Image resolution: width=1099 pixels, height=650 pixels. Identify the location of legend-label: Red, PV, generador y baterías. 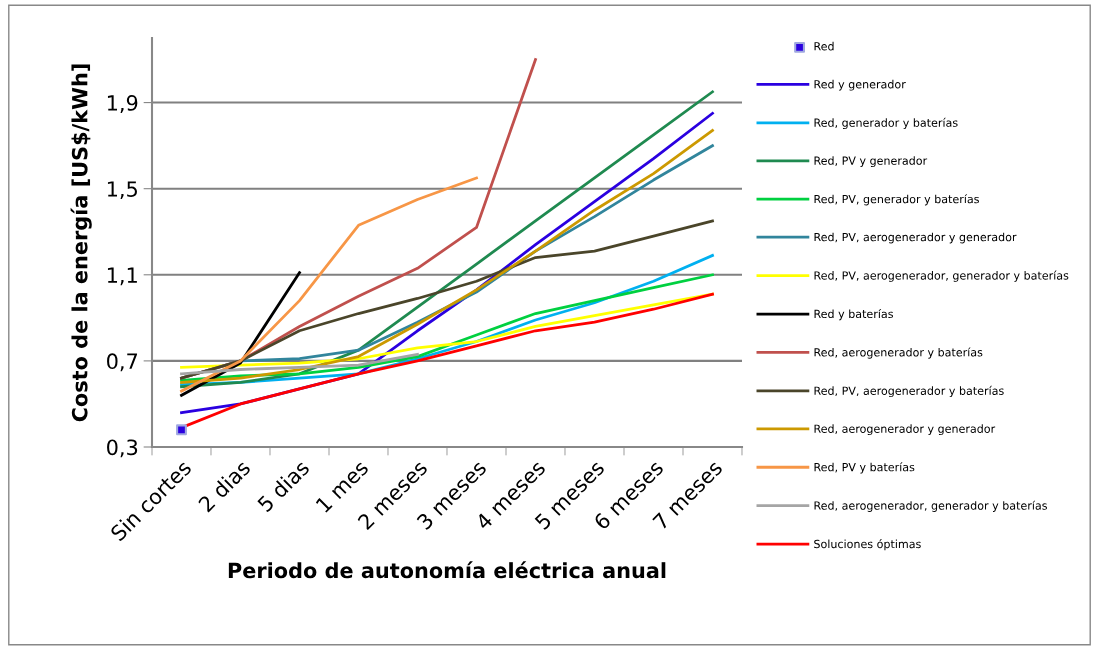
(896, 200).